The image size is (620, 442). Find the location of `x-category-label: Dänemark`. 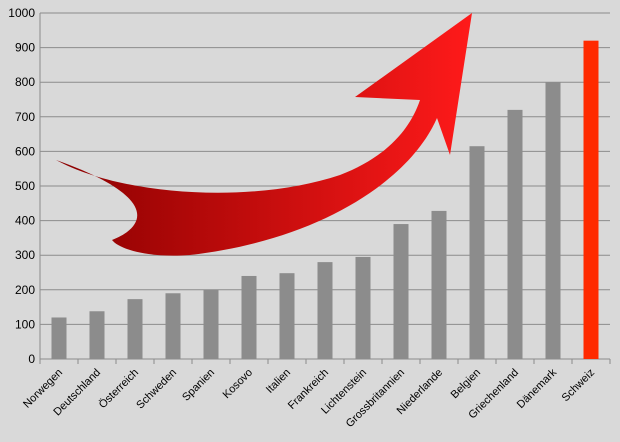

x-category-label: Dänemark is located at coordinates (537, 388).